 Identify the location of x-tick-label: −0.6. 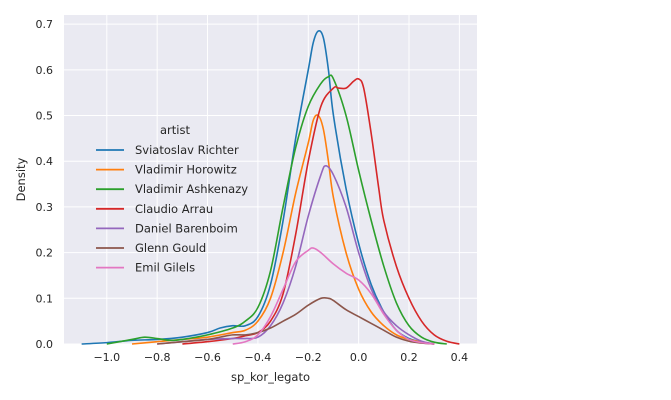
(207, 357).